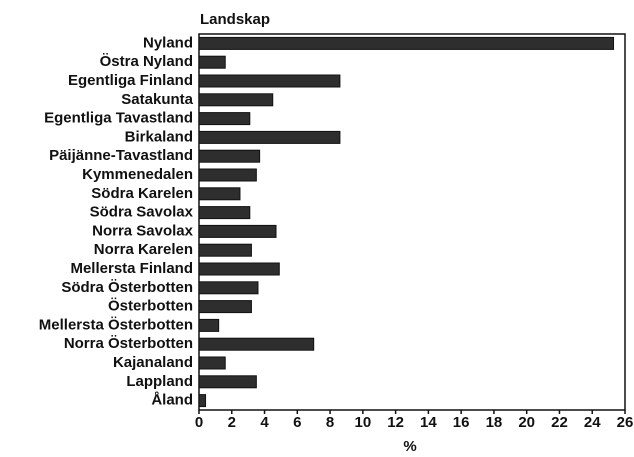 This screenshot has height=457, width=634. I want to click on y-tick-label: Nyland, so click(168, 42).